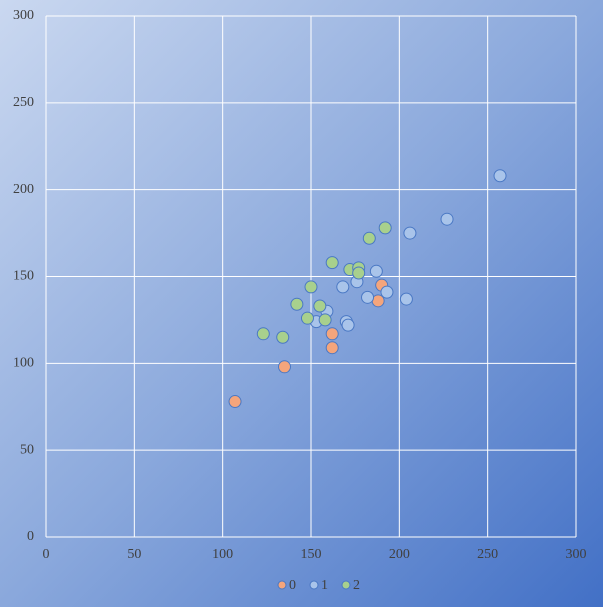 Image resolution: width=603 pixels, height=607 pixels. What do you see at coordinates (23, 189) in the screenshot?
I see `y-tick-label: 200` at bounding box center [23, 189].